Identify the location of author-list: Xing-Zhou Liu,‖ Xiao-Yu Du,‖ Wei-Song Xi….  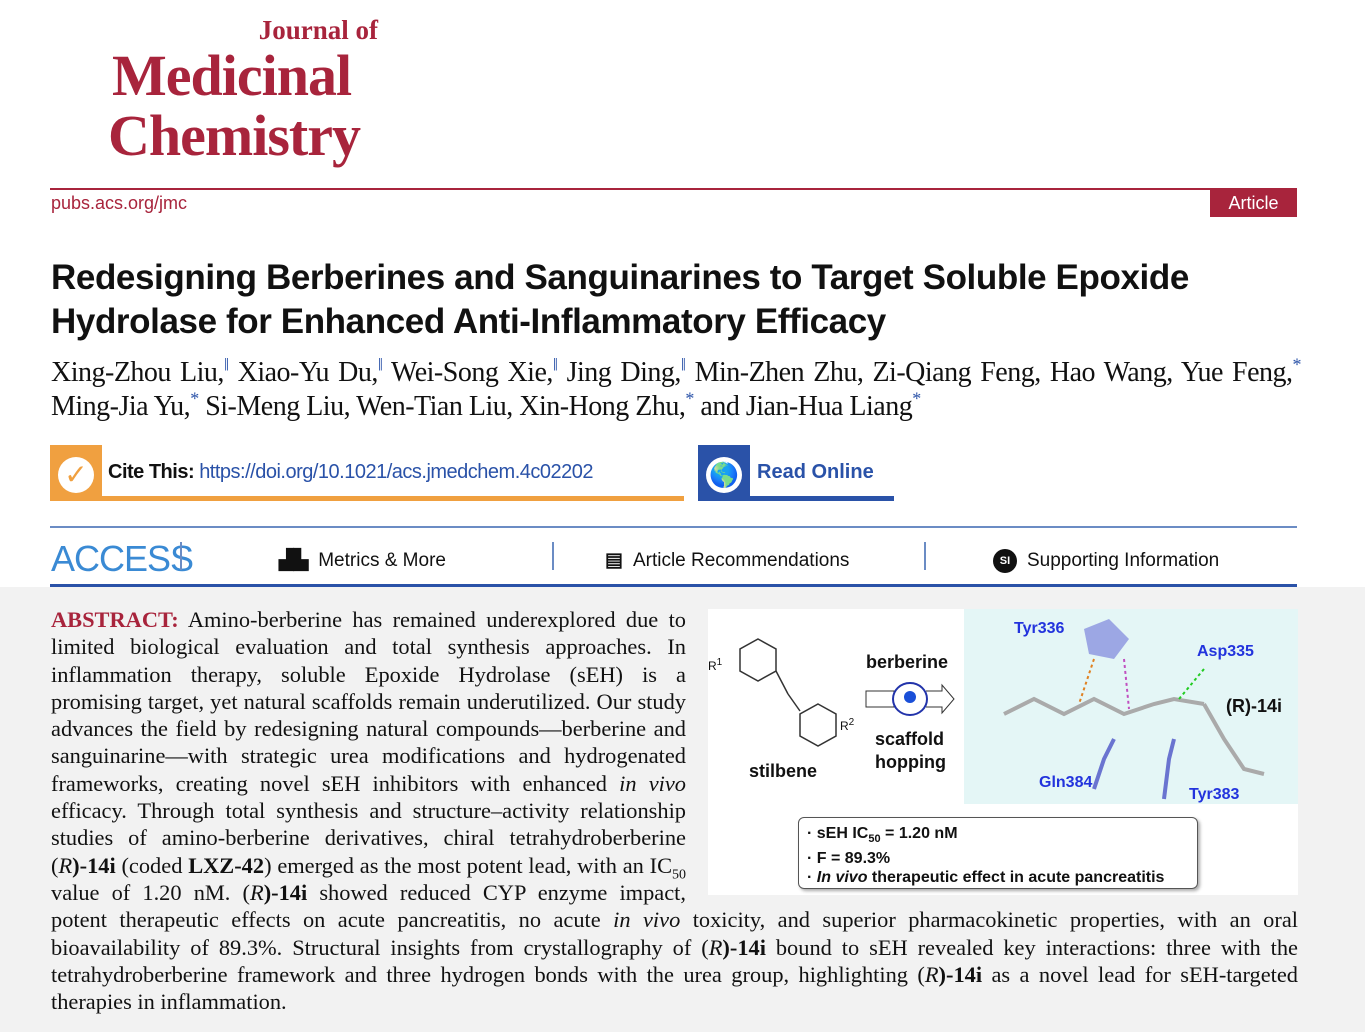
(676, 390).